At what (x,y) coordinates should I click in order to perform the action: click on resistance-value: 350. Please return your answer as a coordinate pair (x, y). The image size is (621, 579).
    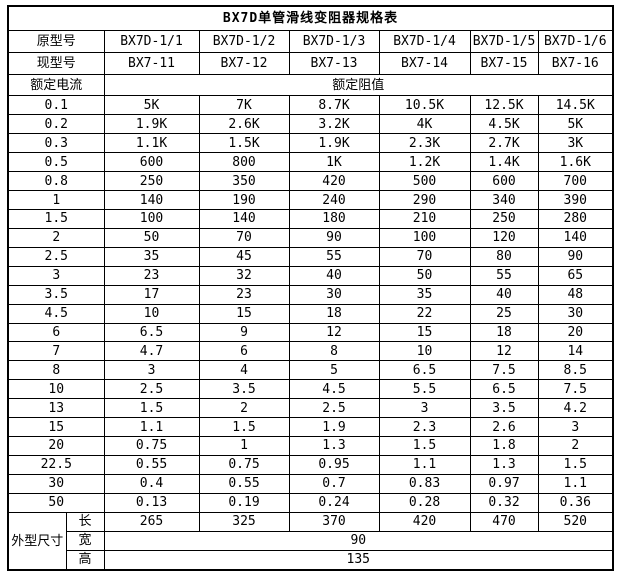
    Looking at the image, I should click on (244, 181).